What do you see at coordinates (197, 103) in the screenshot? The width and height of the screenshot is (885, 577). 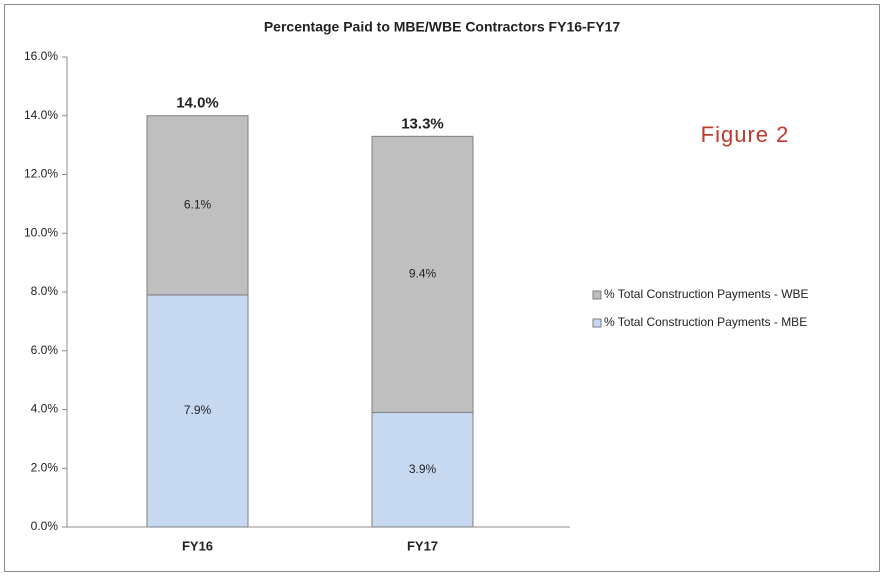 I see `total-label: 14.0%` at bounding box center [197, 103].